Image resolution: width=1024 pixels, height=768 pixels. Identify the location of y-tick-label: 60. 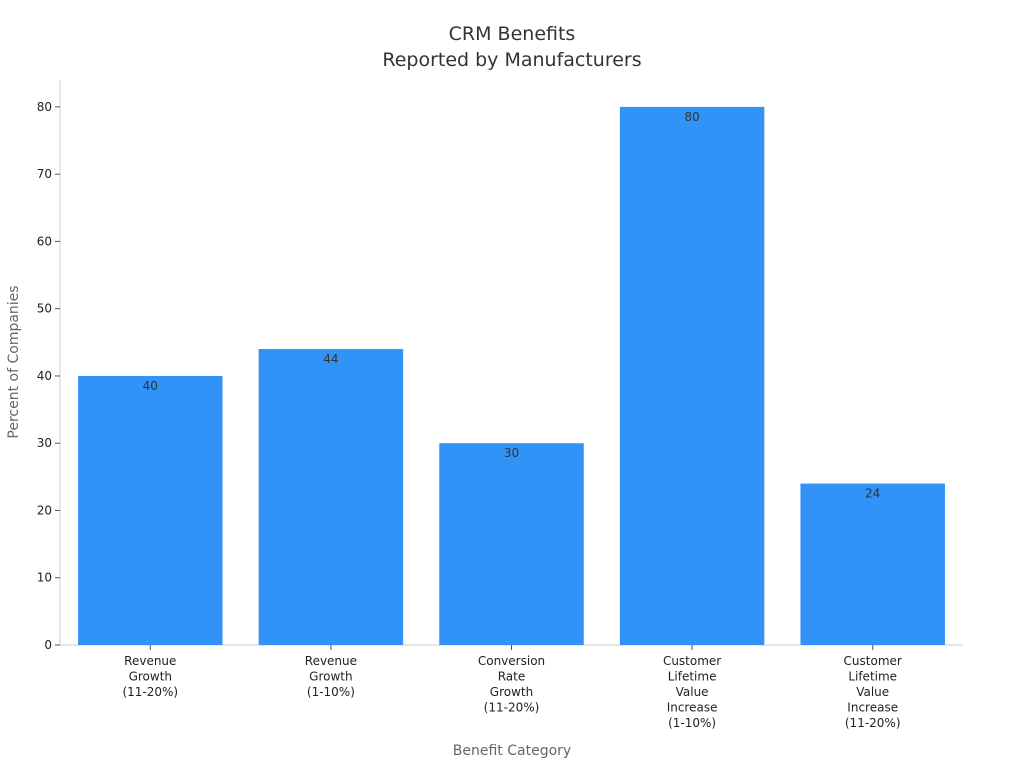
(44, 241).